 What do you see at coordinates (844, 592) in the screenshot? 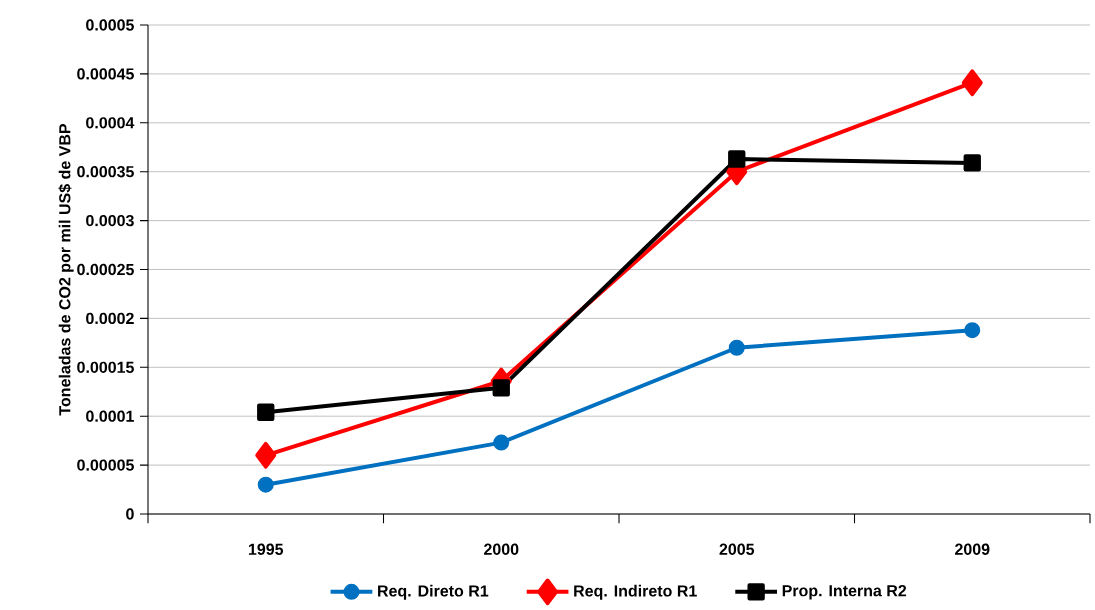
I see `legend-label: Prop. Interna R2` at bounding box center [844, 592].